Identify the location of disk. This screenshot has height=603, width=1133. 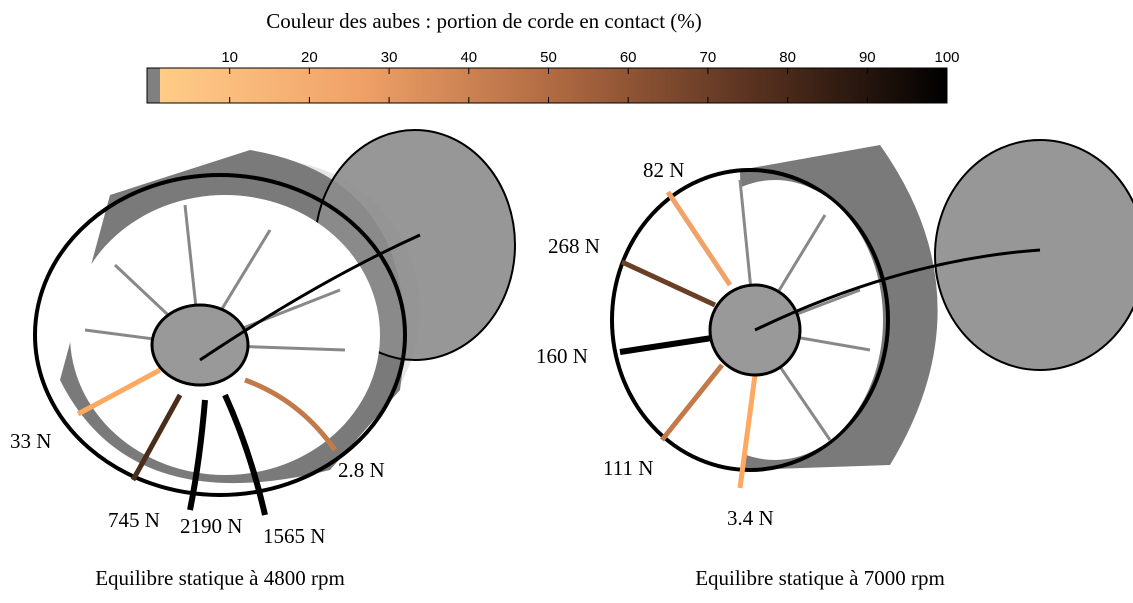
(1033, 255).